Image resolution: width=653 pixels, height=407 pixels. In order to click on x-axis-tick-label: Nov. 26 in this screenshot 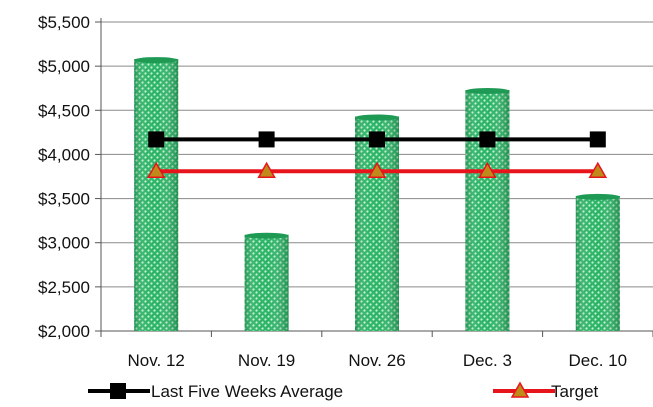, I will do `click(376, 360)`.